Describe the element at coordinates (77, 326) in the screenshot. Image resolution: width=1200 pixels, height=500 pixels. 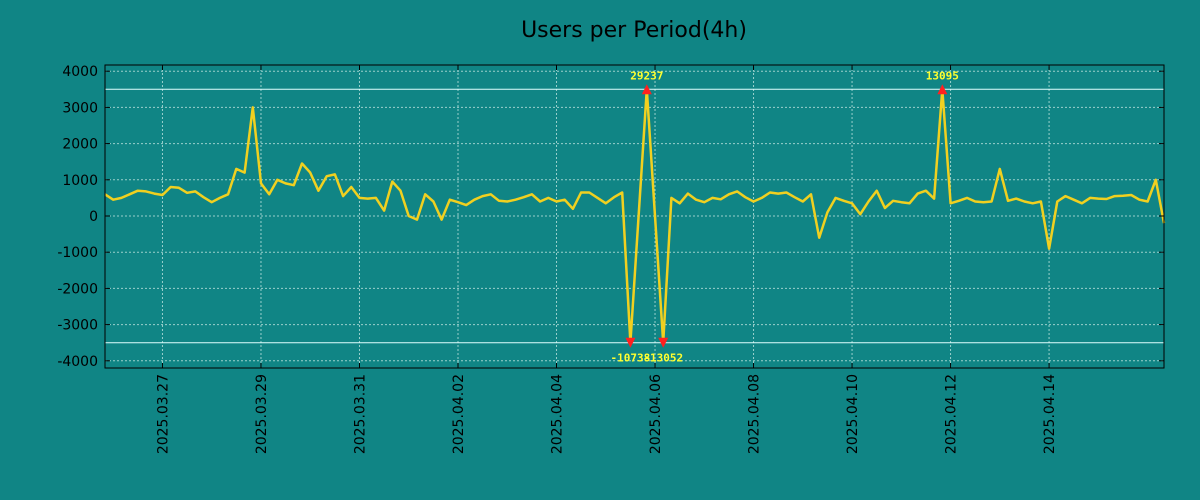
I see `y-tick-label: -3000` at that location.